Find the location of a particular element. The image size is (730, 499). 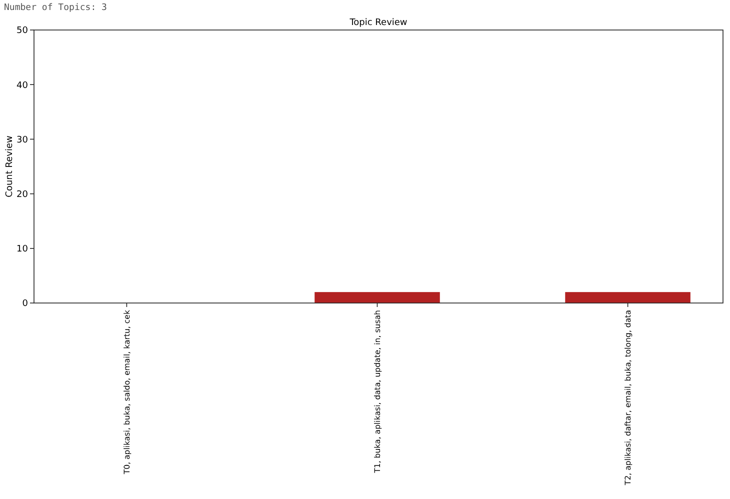

text: Number of Topics: 3 is located at coordinates (55, 8).